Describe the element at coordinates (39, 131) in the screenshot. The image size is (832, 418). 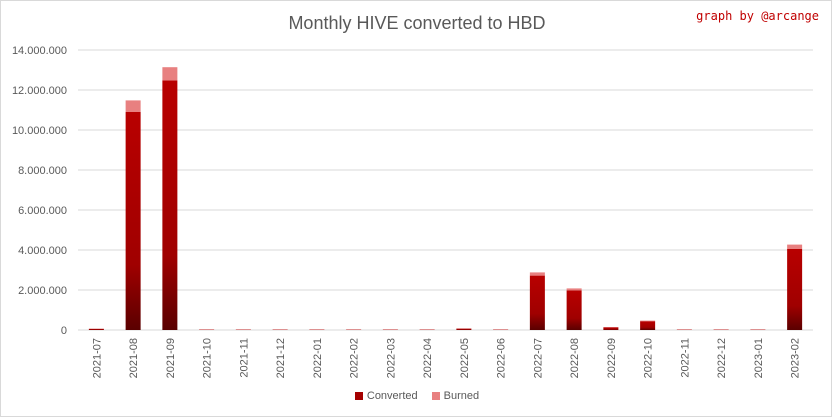
I see `y-tick-label: 10.000.000` at that location.